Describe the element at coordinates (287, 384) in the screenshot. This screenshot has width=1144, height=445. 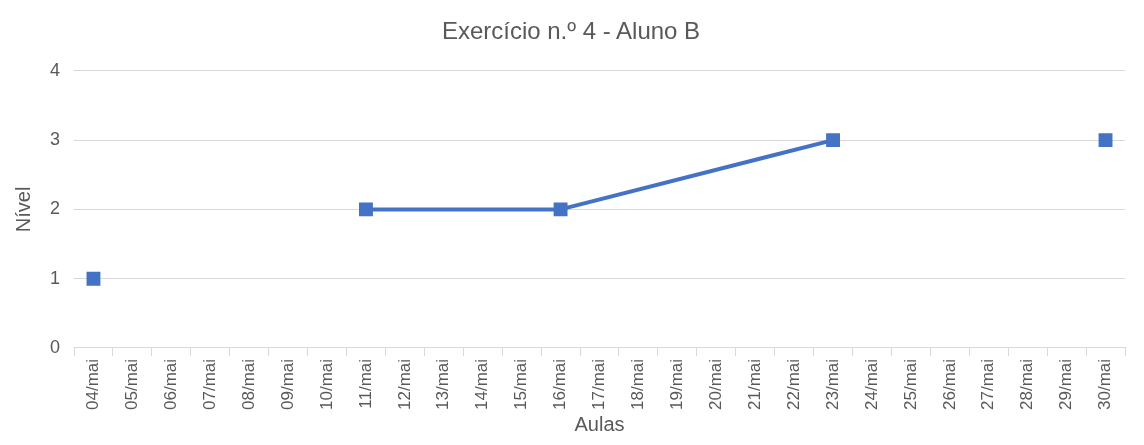
I see `x-tick-label: 09/mai` at that location.